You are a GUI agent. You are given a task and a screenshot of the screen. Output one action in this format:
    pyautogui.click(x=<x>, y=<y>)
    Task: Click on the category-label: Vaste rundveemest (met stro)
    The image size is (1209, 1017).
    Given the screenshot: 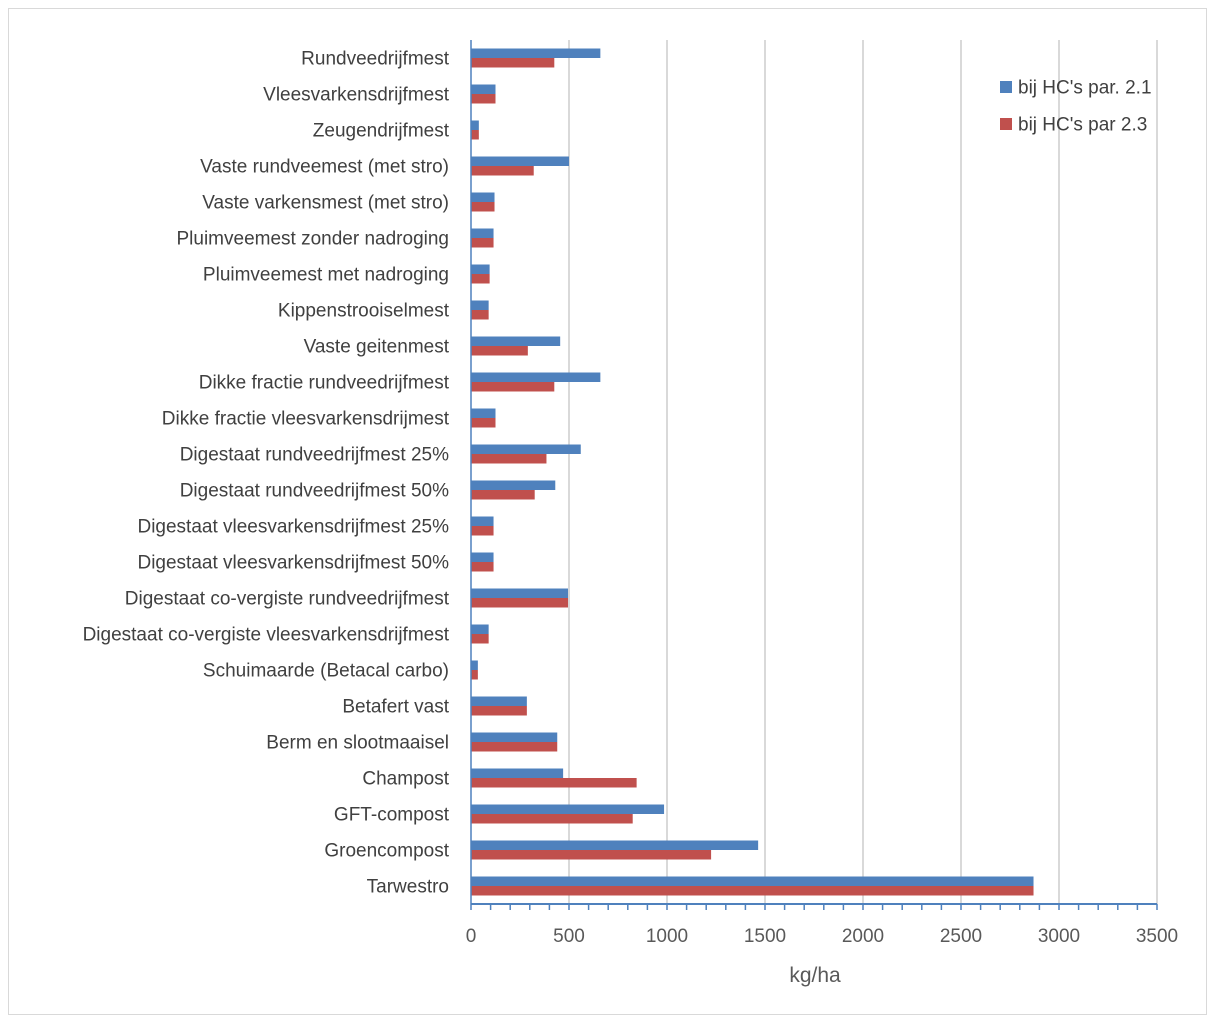 What is the action you would take?
    pyautogui.click(x=324, y=167)
    